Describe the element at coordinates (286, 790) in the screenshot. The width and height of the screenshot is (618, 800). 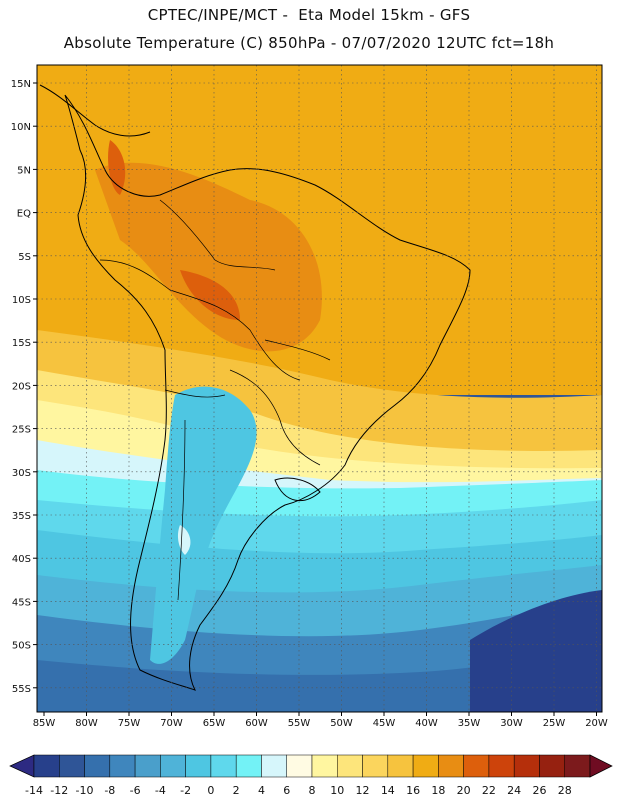
I see `colorbar-label: 6` at that location.